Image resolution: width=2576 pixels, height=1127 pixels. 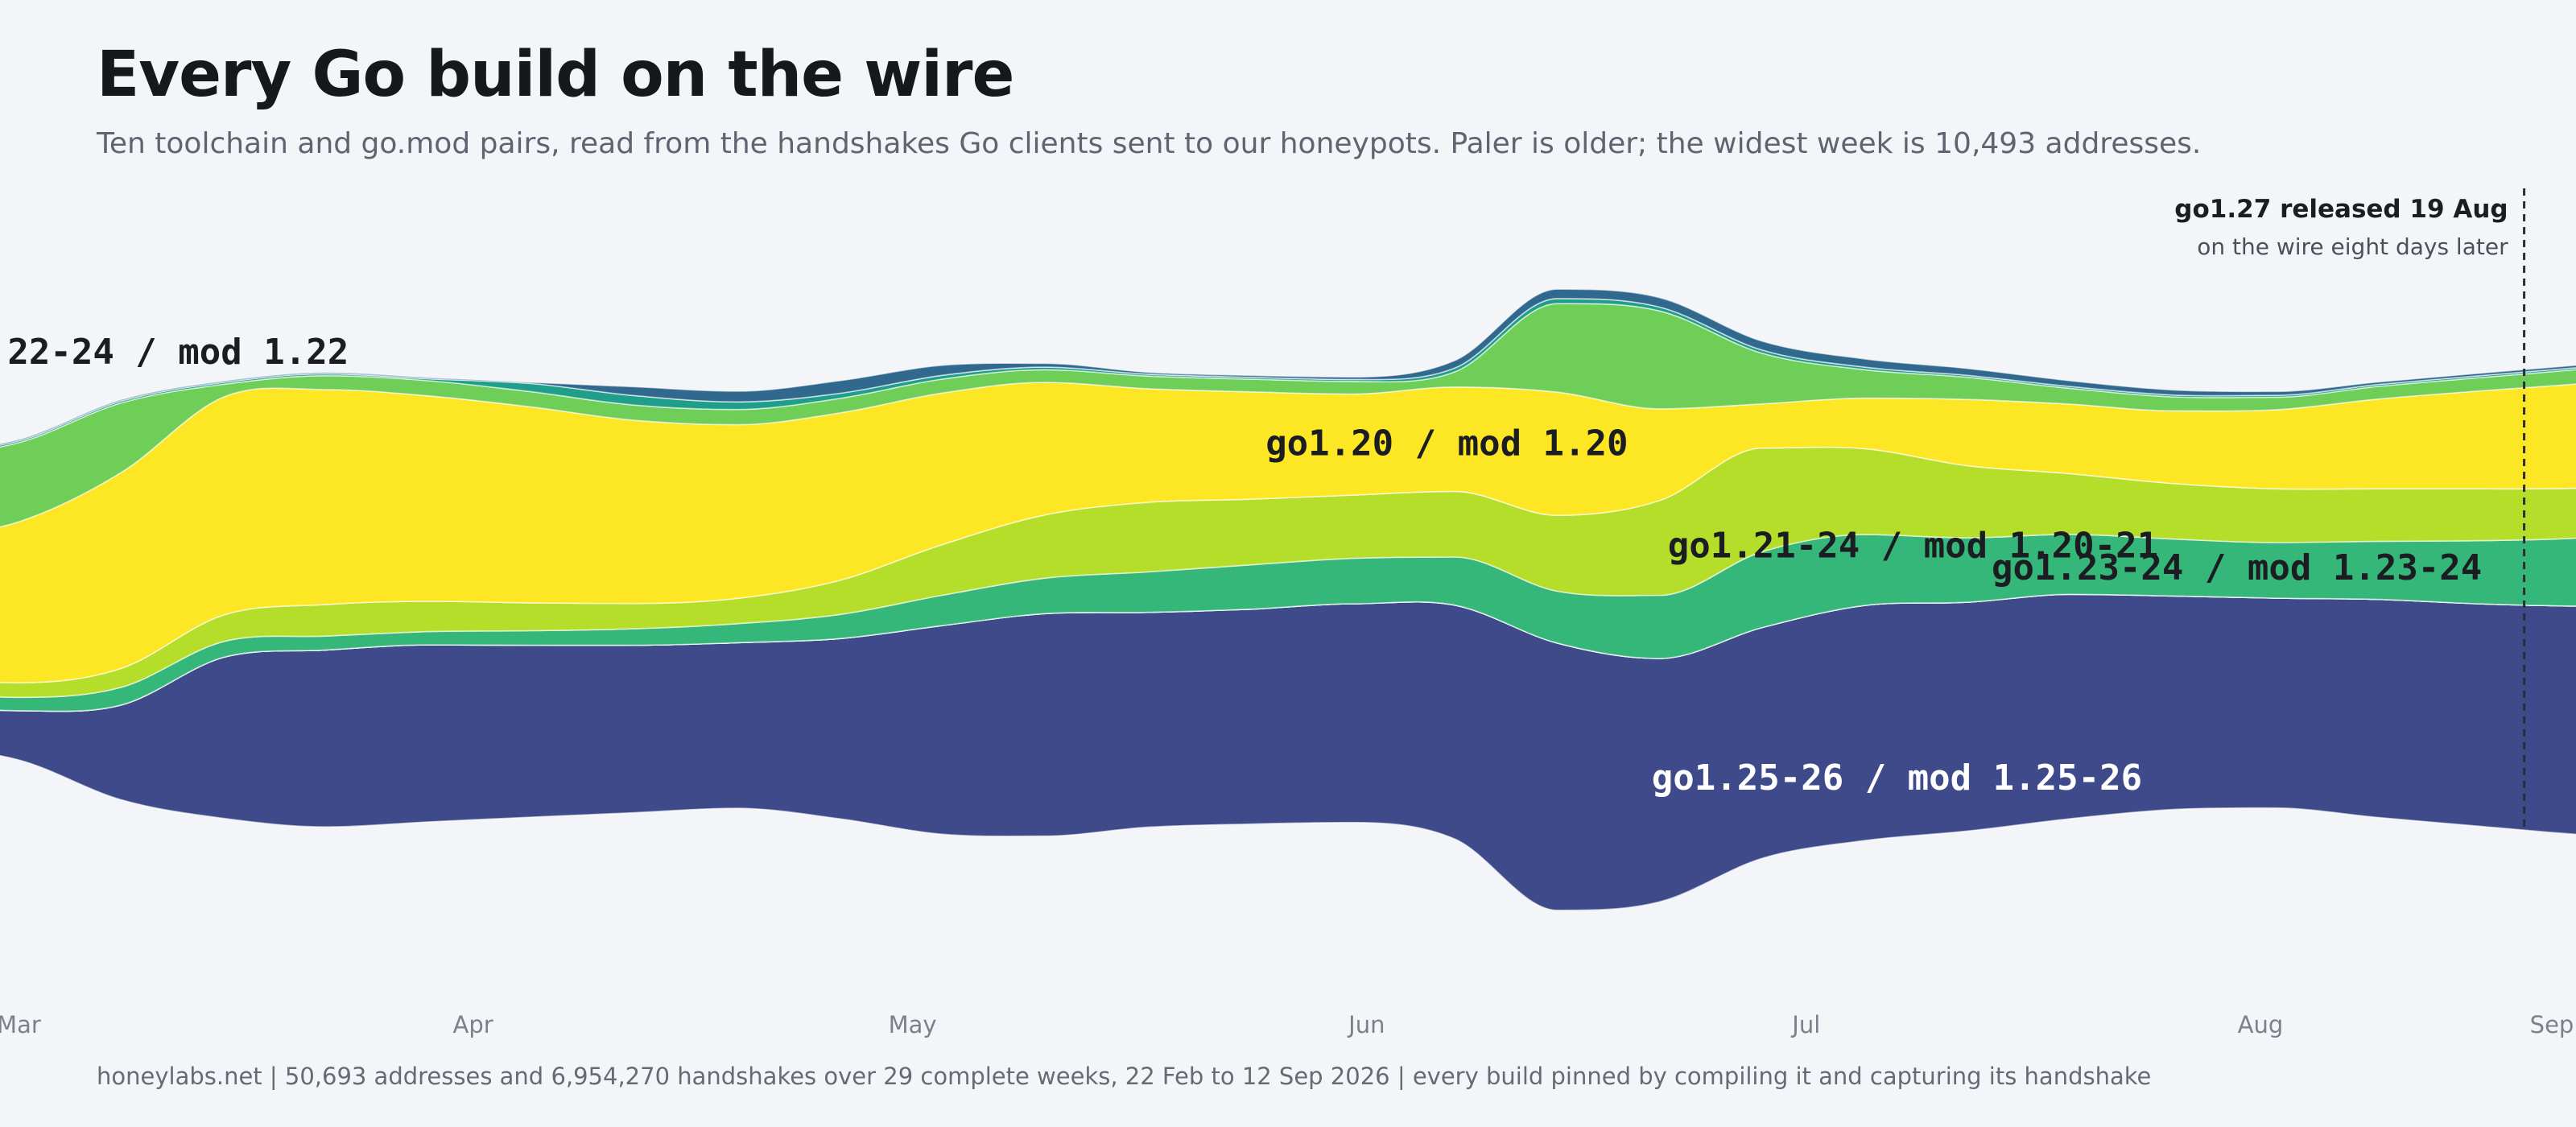 What do you see at coordinates (2352, 246) in the screenshot?
I see `release-annotation-subtitle: on the wire eight days later` at bounding box center [2352, 246].